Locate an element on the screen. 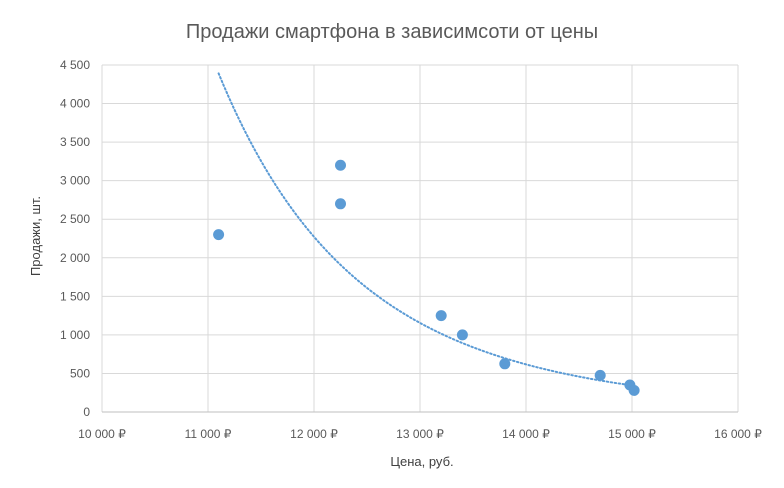 This screenshot has height=488, width=784. x-tick-label: 15 000 ₽ is located at coordinates (632, 434).